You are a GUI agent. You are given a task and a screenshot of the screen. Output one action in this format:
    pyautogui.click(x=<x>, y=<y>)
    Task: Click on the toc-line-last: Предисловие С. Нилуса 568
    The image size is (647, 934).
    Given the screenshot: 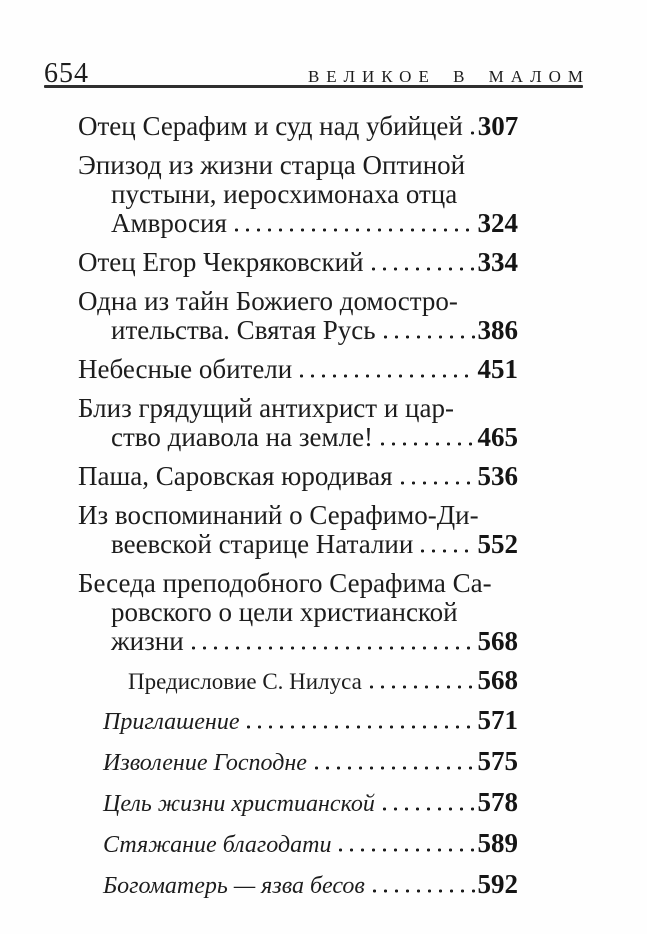 What is the action you would take?
    pyautogui.click(x=298, y=681)
    